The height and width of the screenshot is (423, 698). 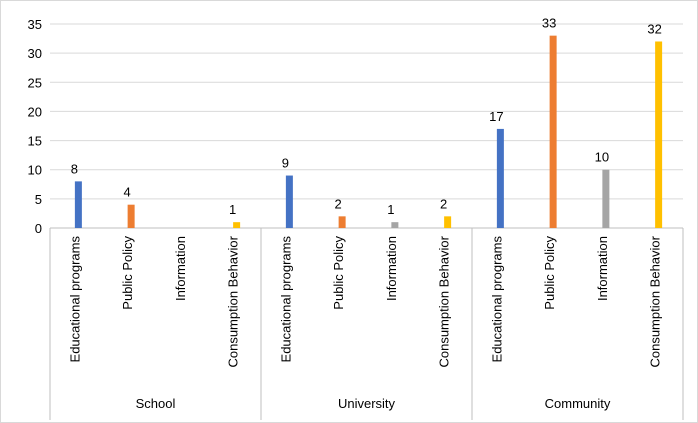 I want to click on group-label: University, so click(x=367, y=403).